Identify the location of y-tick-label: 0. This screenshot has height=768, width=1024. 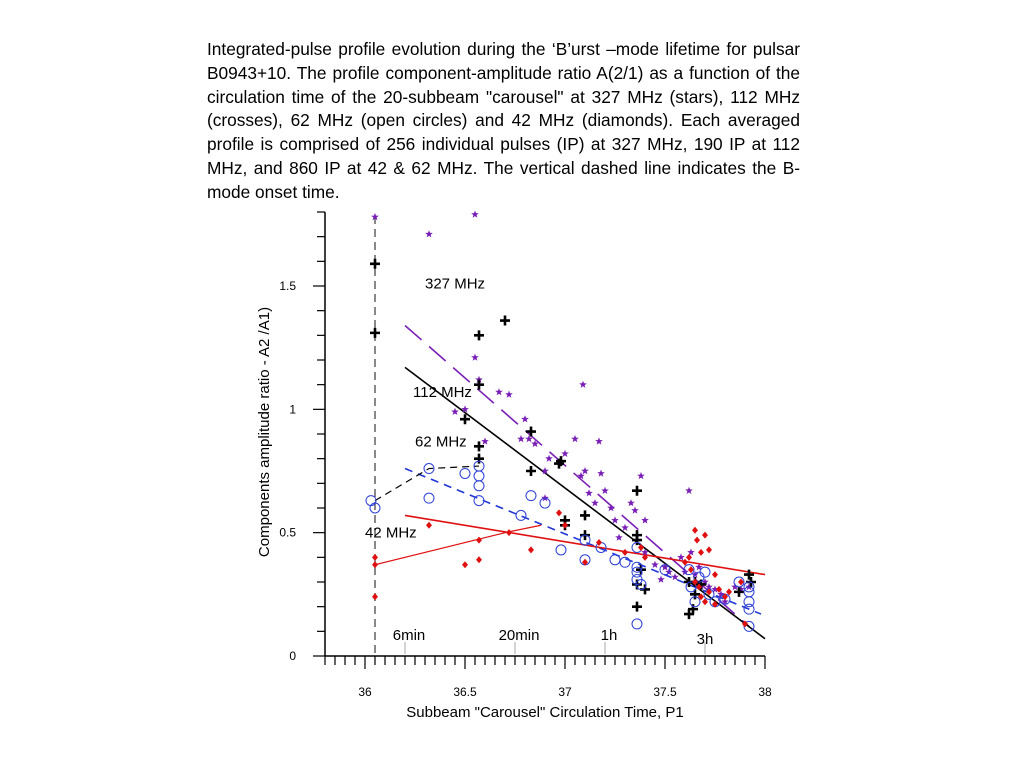
(292, 656).